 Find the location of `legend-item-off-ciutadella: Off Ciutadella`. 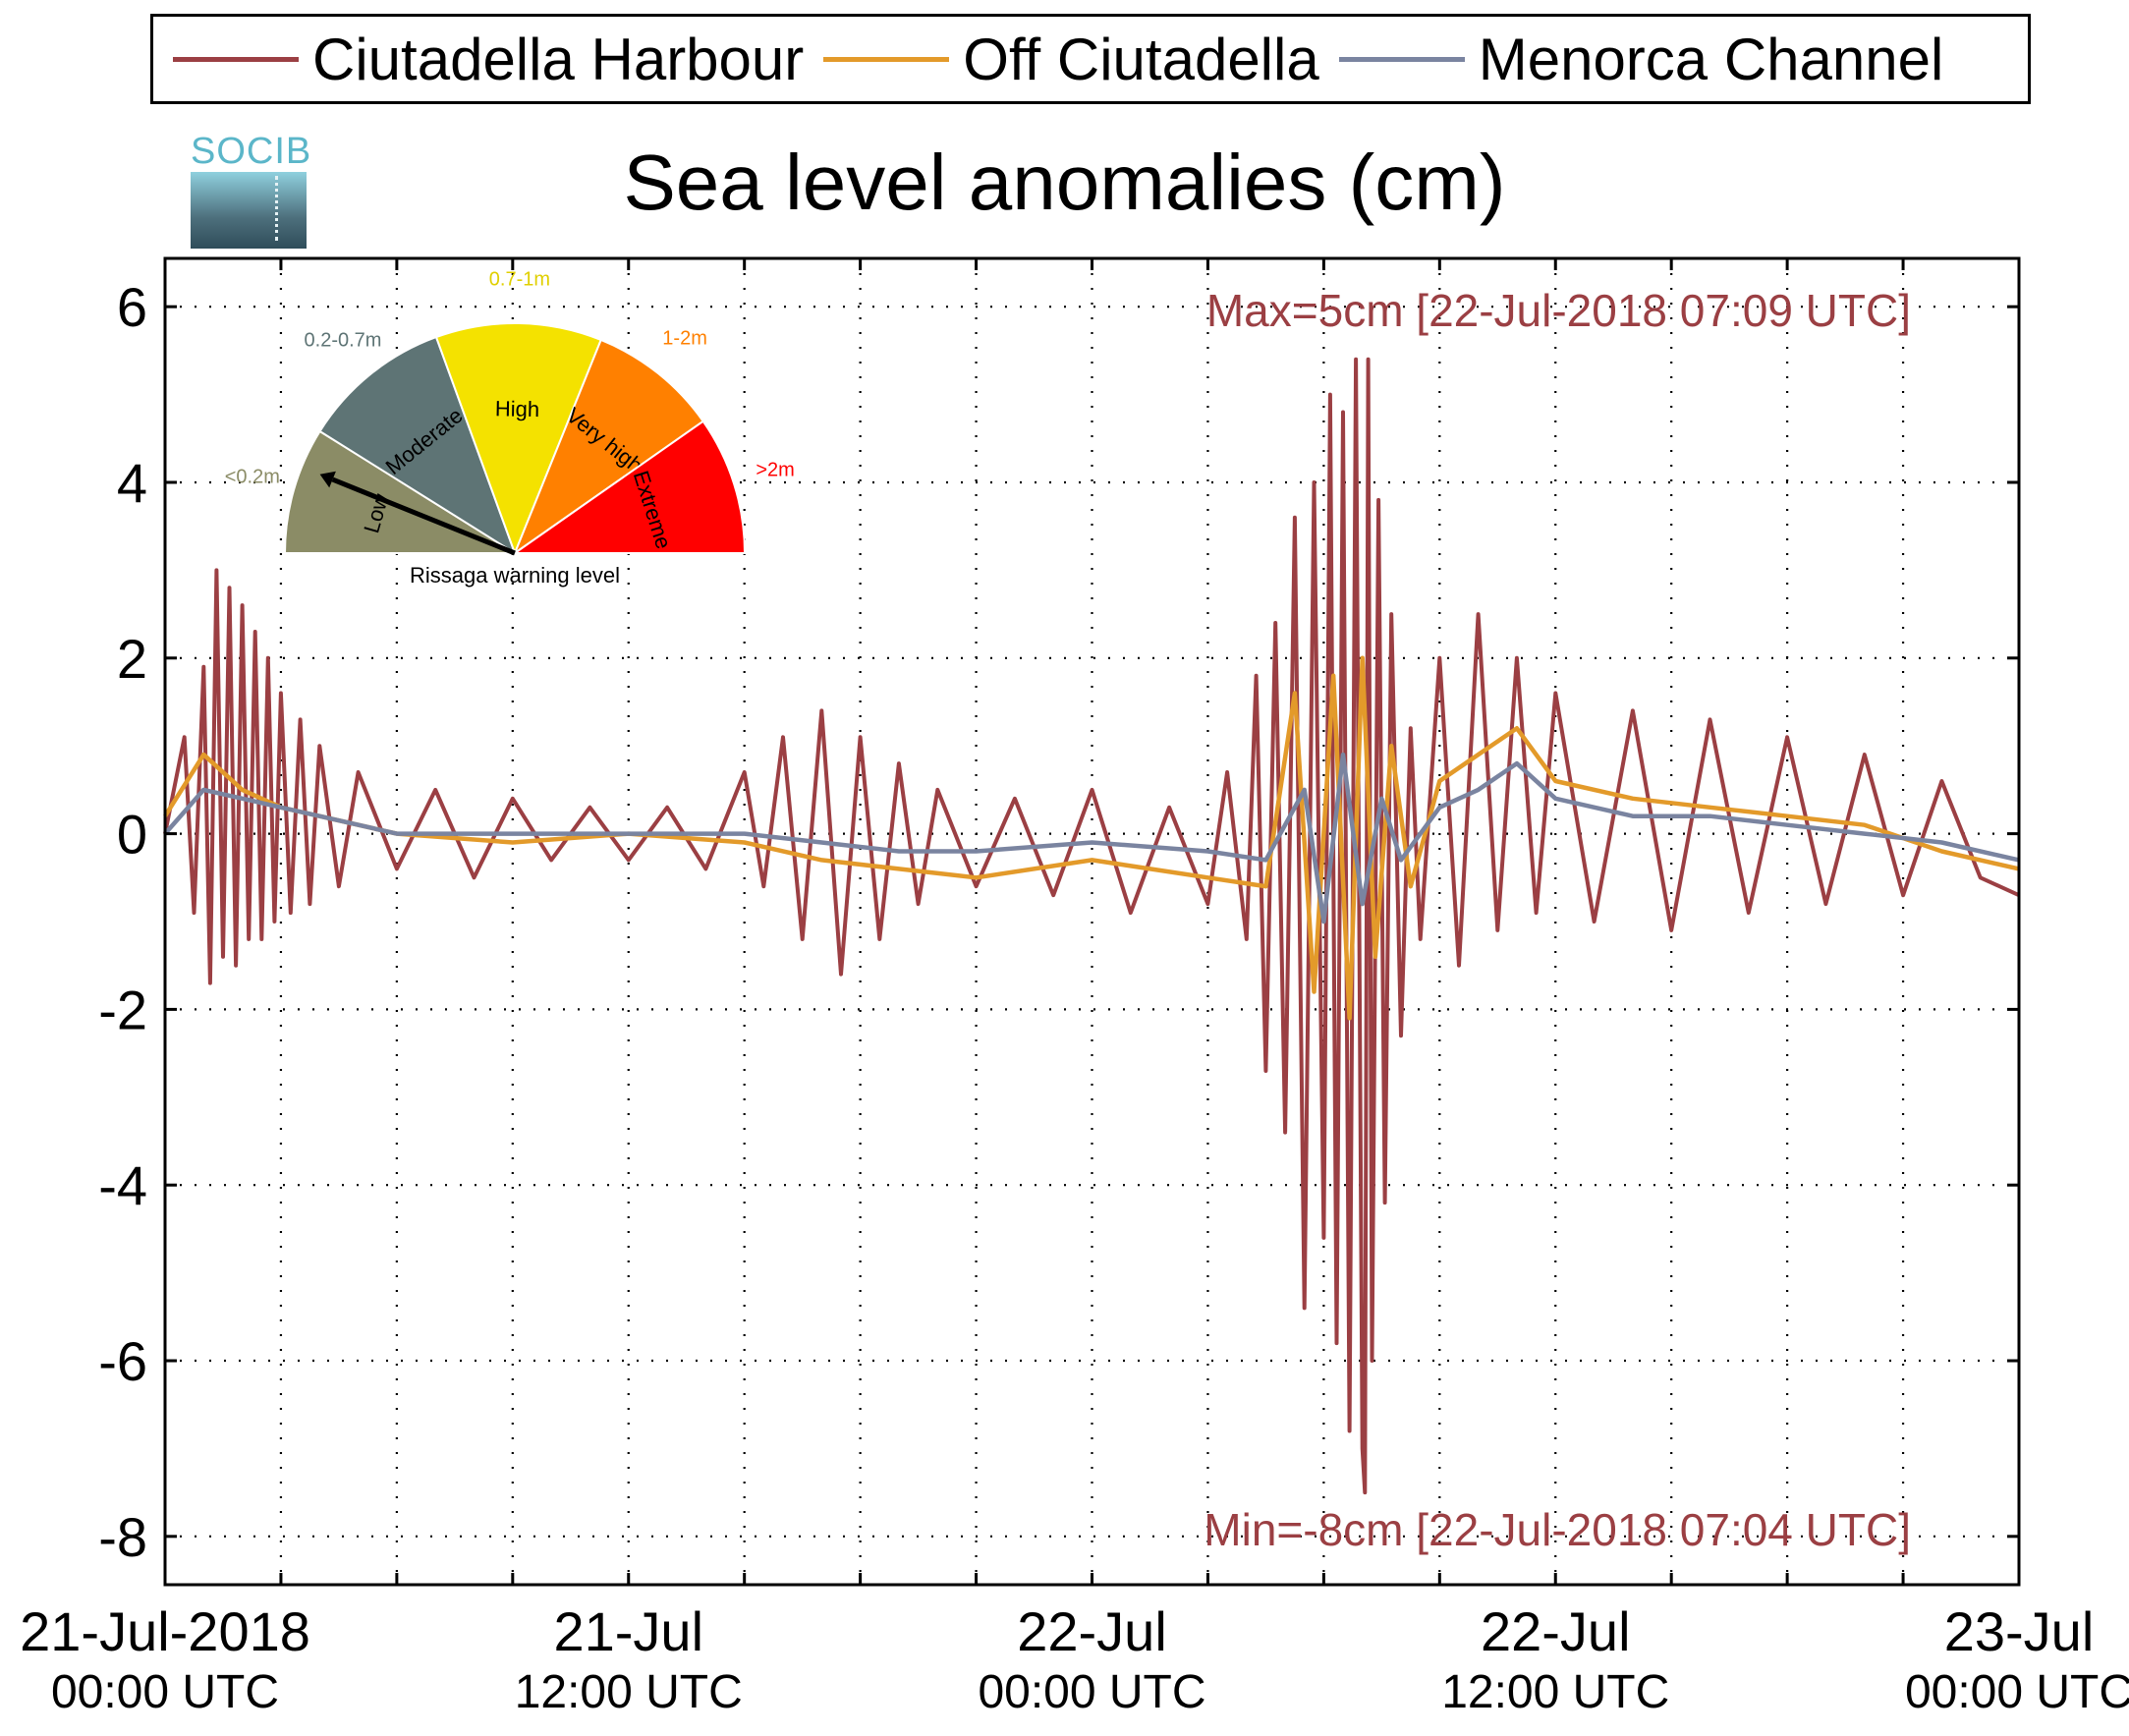

legend-item-off-ciutadella: Off Ciutadella is located at coordinates (1061, 59).